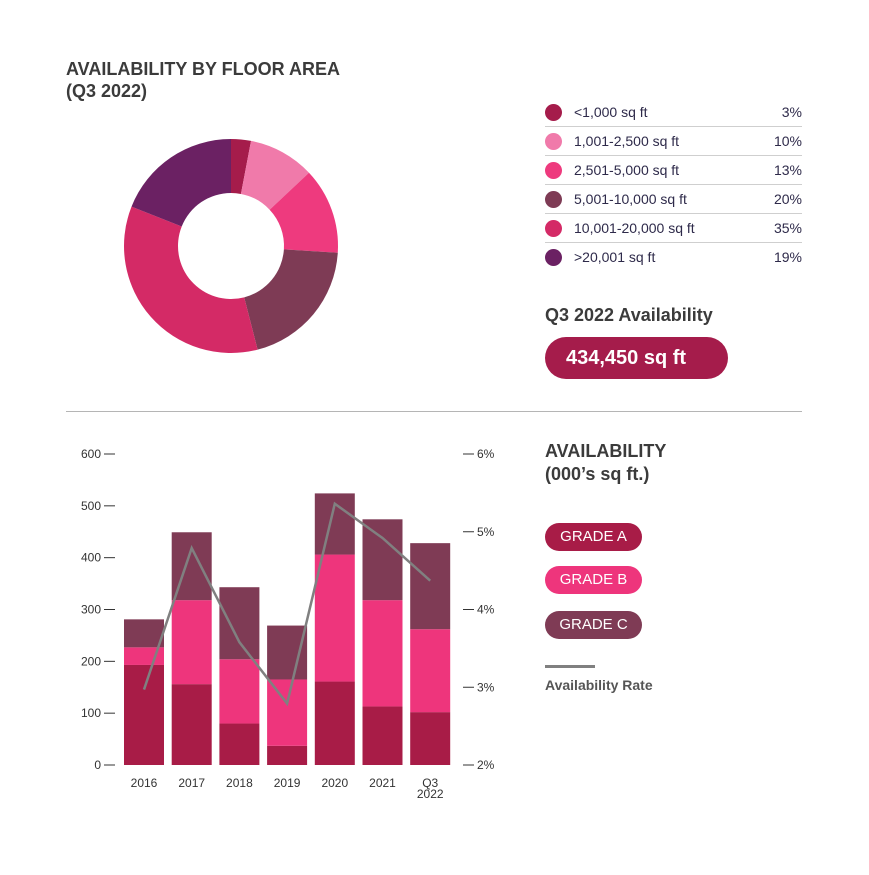  What do you see at coordinates (636, 358) in the screenshot?
I see `availability-value-badge: 434,450 sq ft` at bounding box center [636, 358].